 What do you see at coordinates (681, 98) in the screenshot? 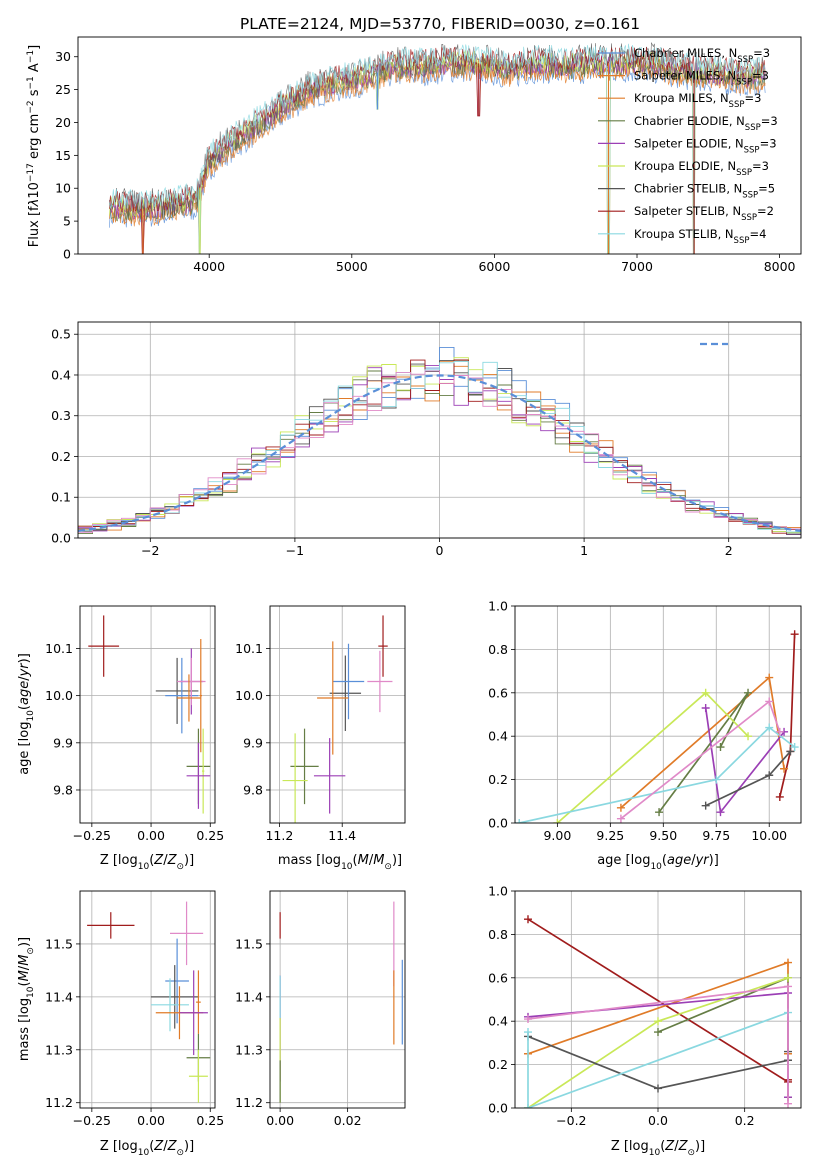
I see `label-part: Kroupa MILES, N` at bounding box center [681, 98].